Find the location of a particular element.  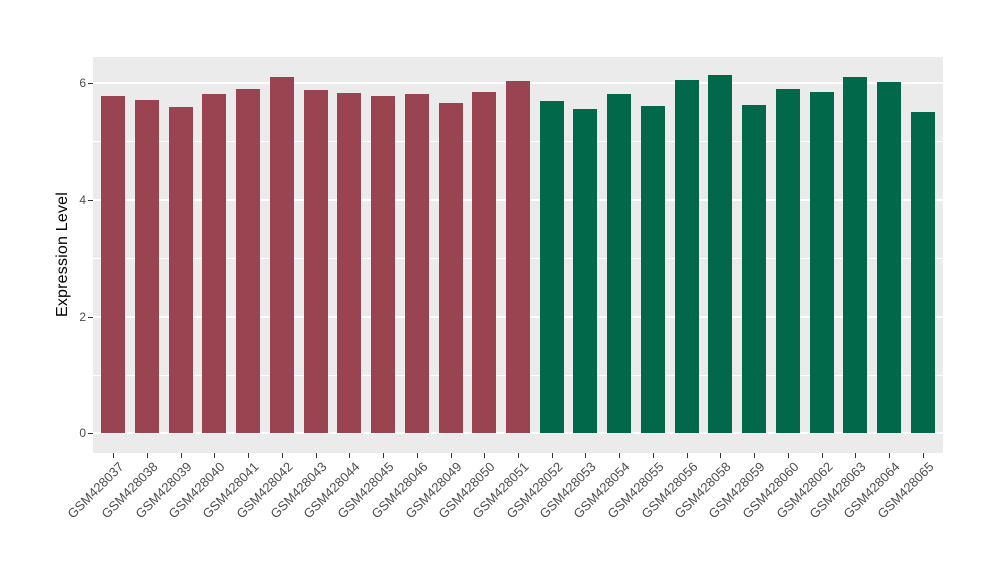

bar-GSM428064 is located at coordinates (889, 258).